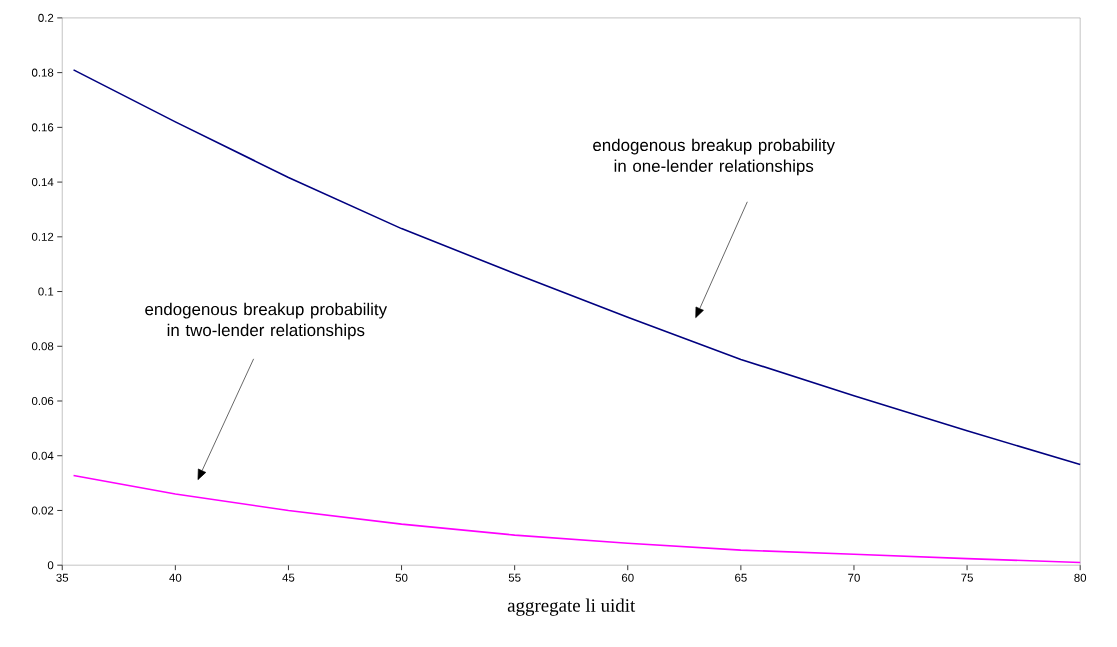 Image resolution: width=1117 pixels, height=647 pixels. I want to click on y-tick-label: 0.16, so click(42, 127).